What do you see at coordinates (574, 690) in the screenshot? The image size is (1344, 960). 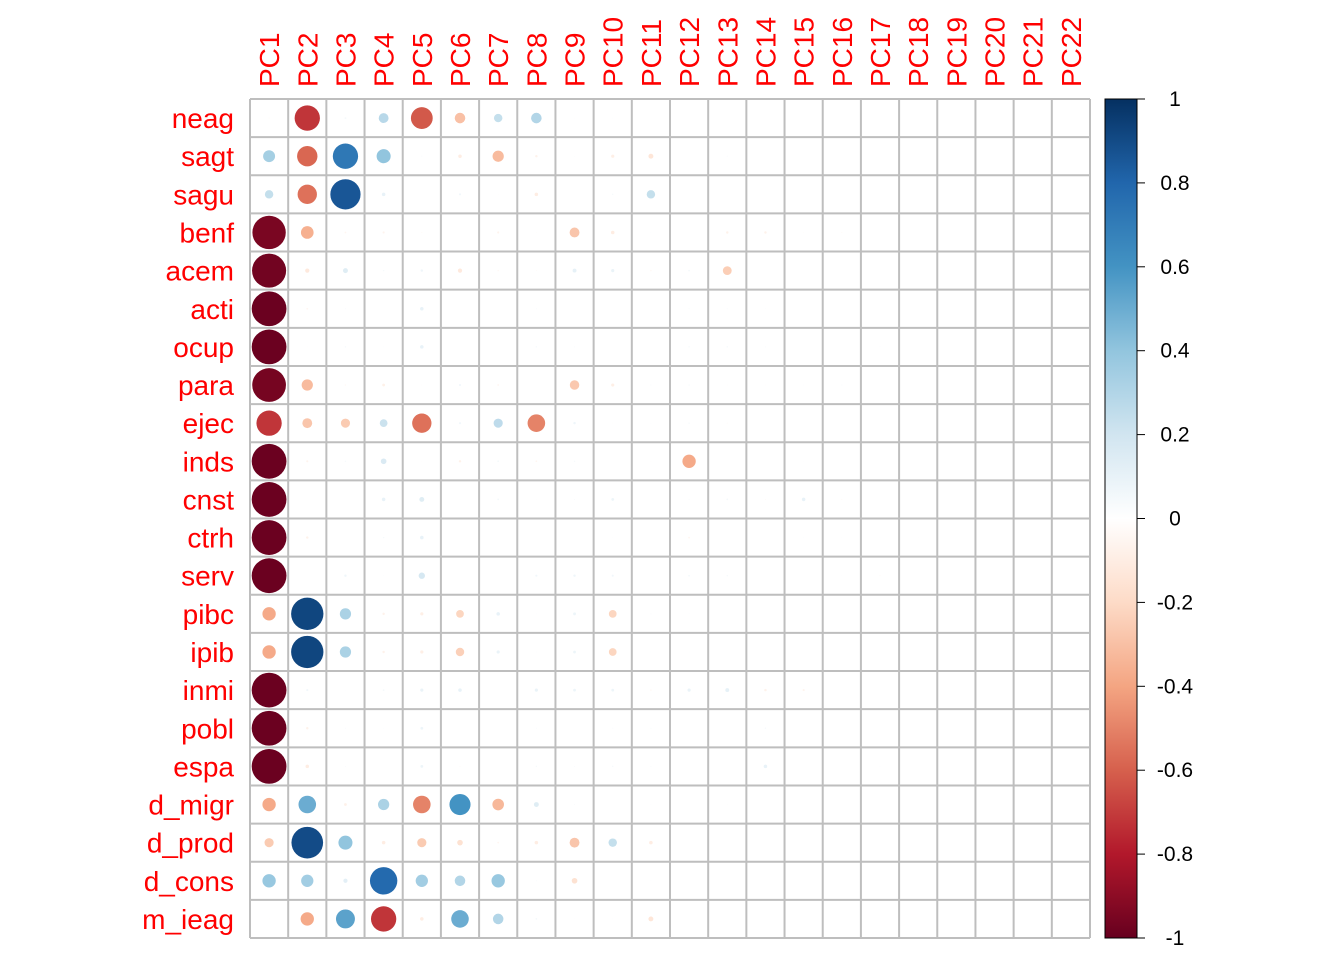 I see `correlation-circle-inmi-PC9: inmi / PC9: 0.08` at bounding box center [574, 690].